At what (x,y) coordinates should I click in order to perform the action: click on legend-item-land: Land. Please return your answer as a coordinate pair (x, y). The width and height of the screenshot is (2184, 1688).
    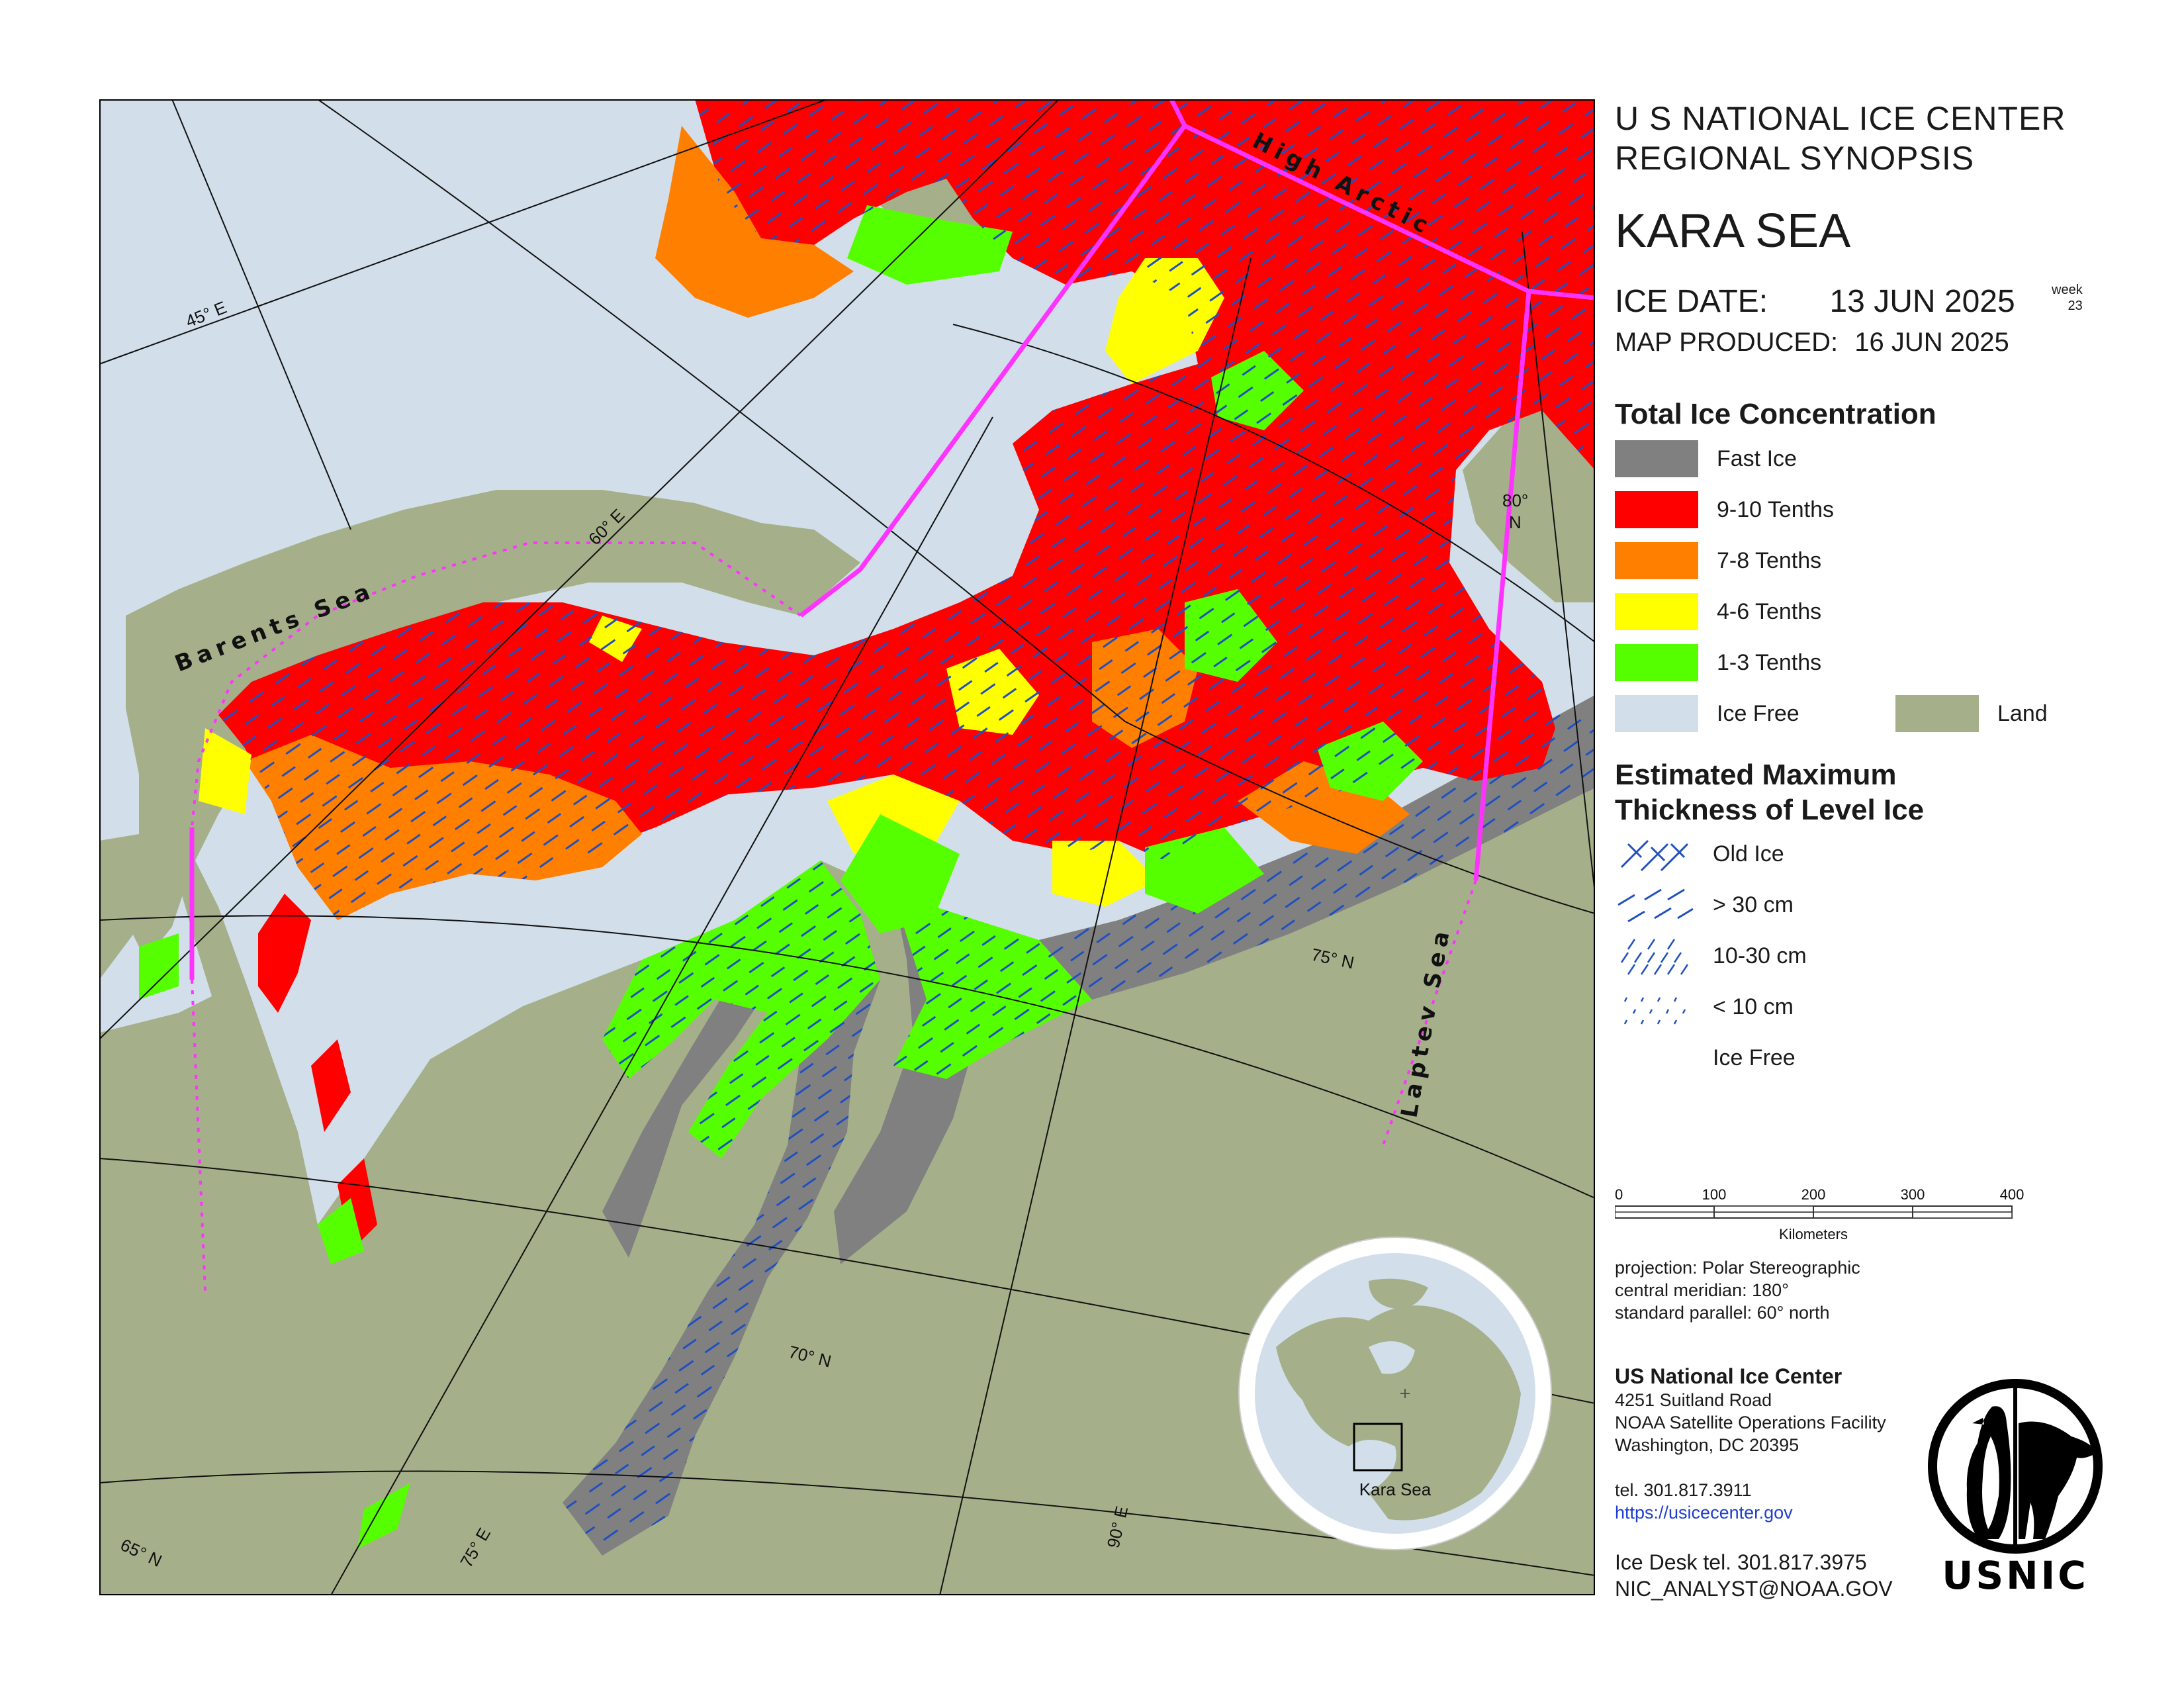
    Looking at the image, I should click on (1971, 713).